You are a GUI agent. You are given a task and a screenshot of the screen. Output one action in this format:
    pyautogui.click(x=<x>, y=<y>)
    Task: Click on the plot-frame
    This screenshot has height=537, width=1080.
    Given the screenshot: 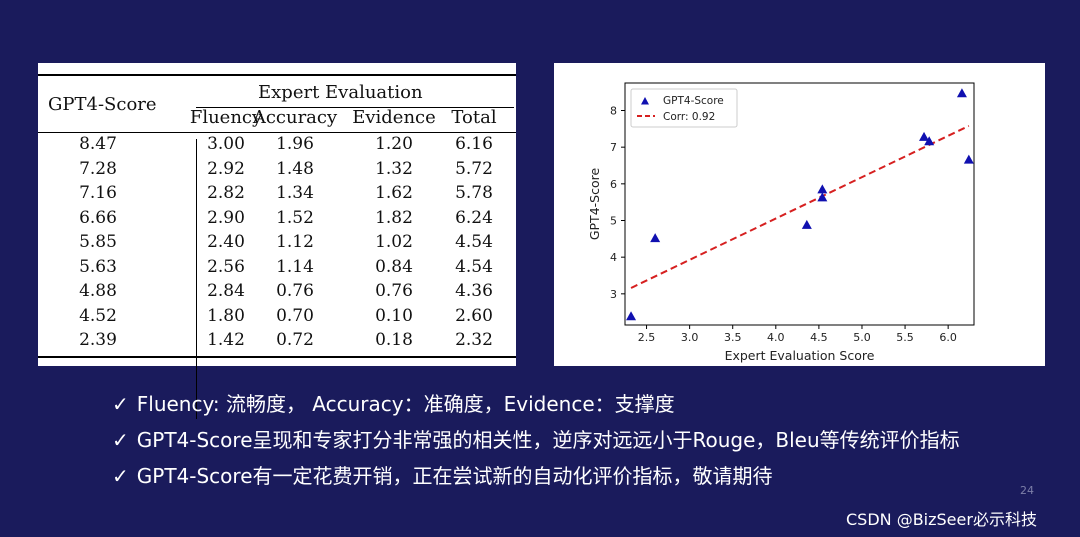 What is the action you would take?
    pyautogui.click(x=799, y=204)
    